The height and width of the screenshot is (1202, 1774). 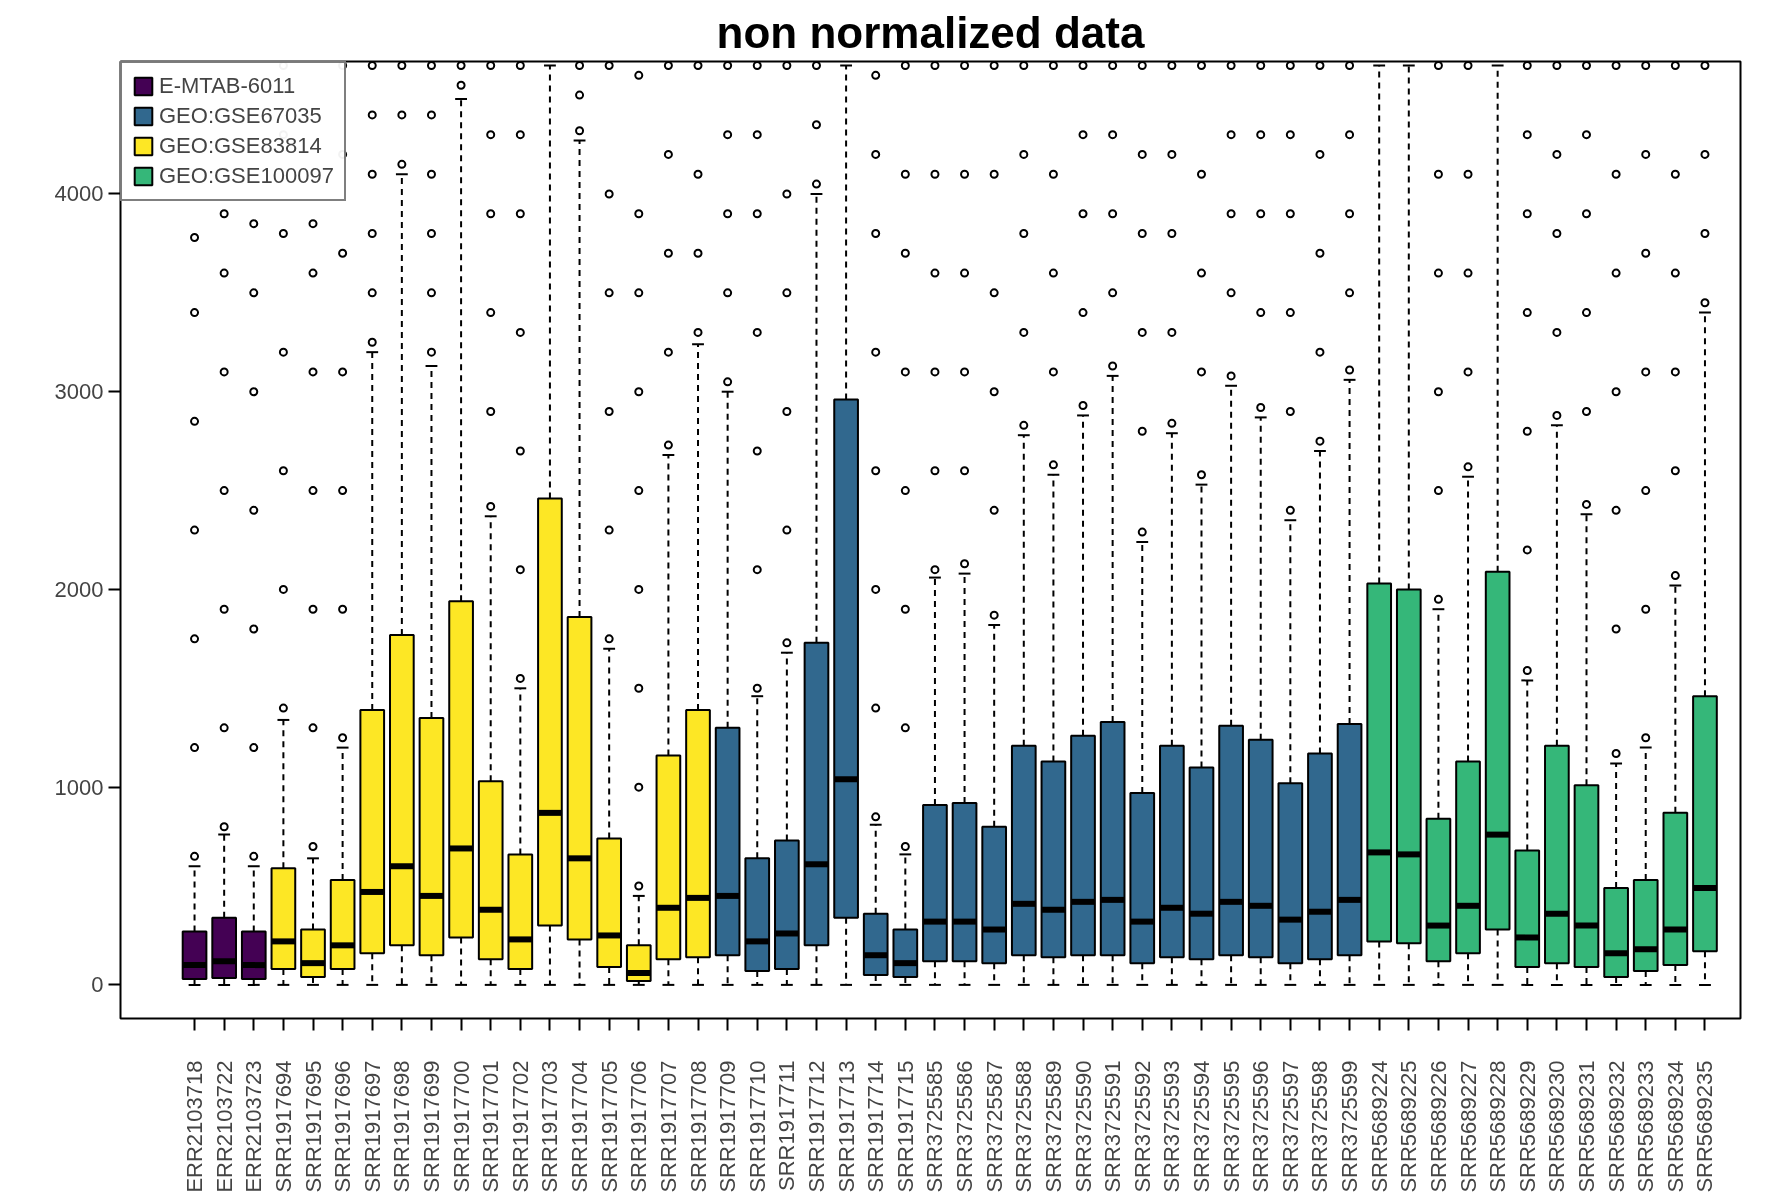 What do you see at coordinates (1646, 1126) in the screenshot?
I see `x-tick-label: SRR5689233` at bounding box center [1646, 1126].